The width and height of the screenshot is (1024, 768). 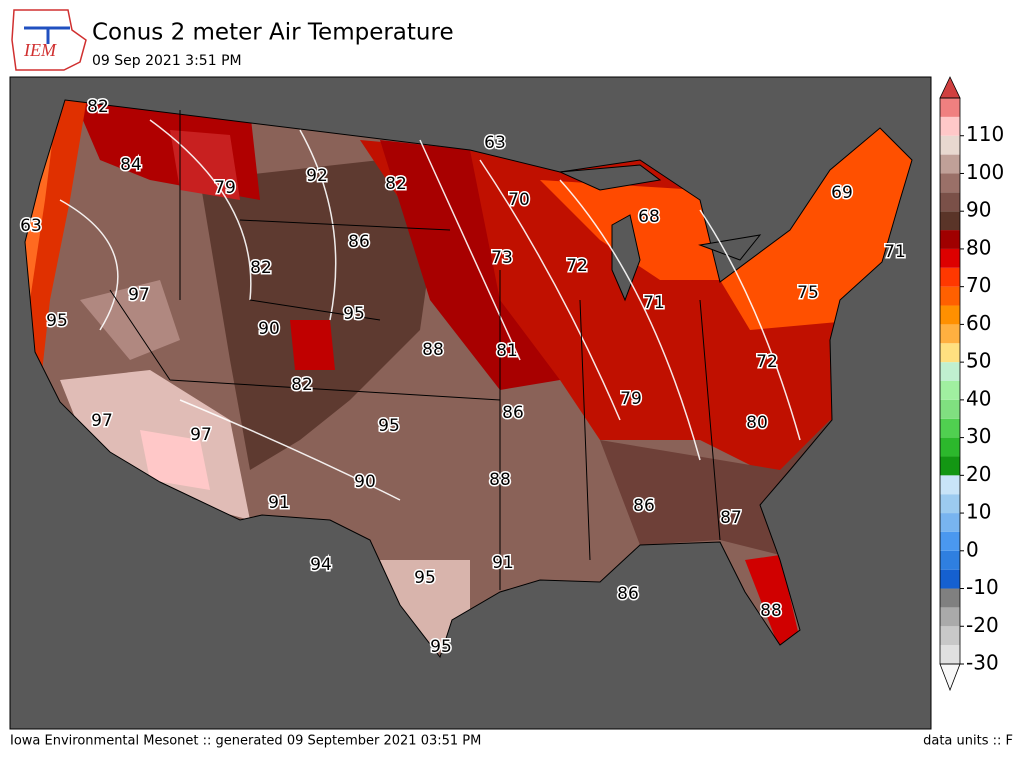 What do you see at coordinates (40, 50) in the screenshot?
I see `logo-text: IEM` at bounding box center [40, 50].